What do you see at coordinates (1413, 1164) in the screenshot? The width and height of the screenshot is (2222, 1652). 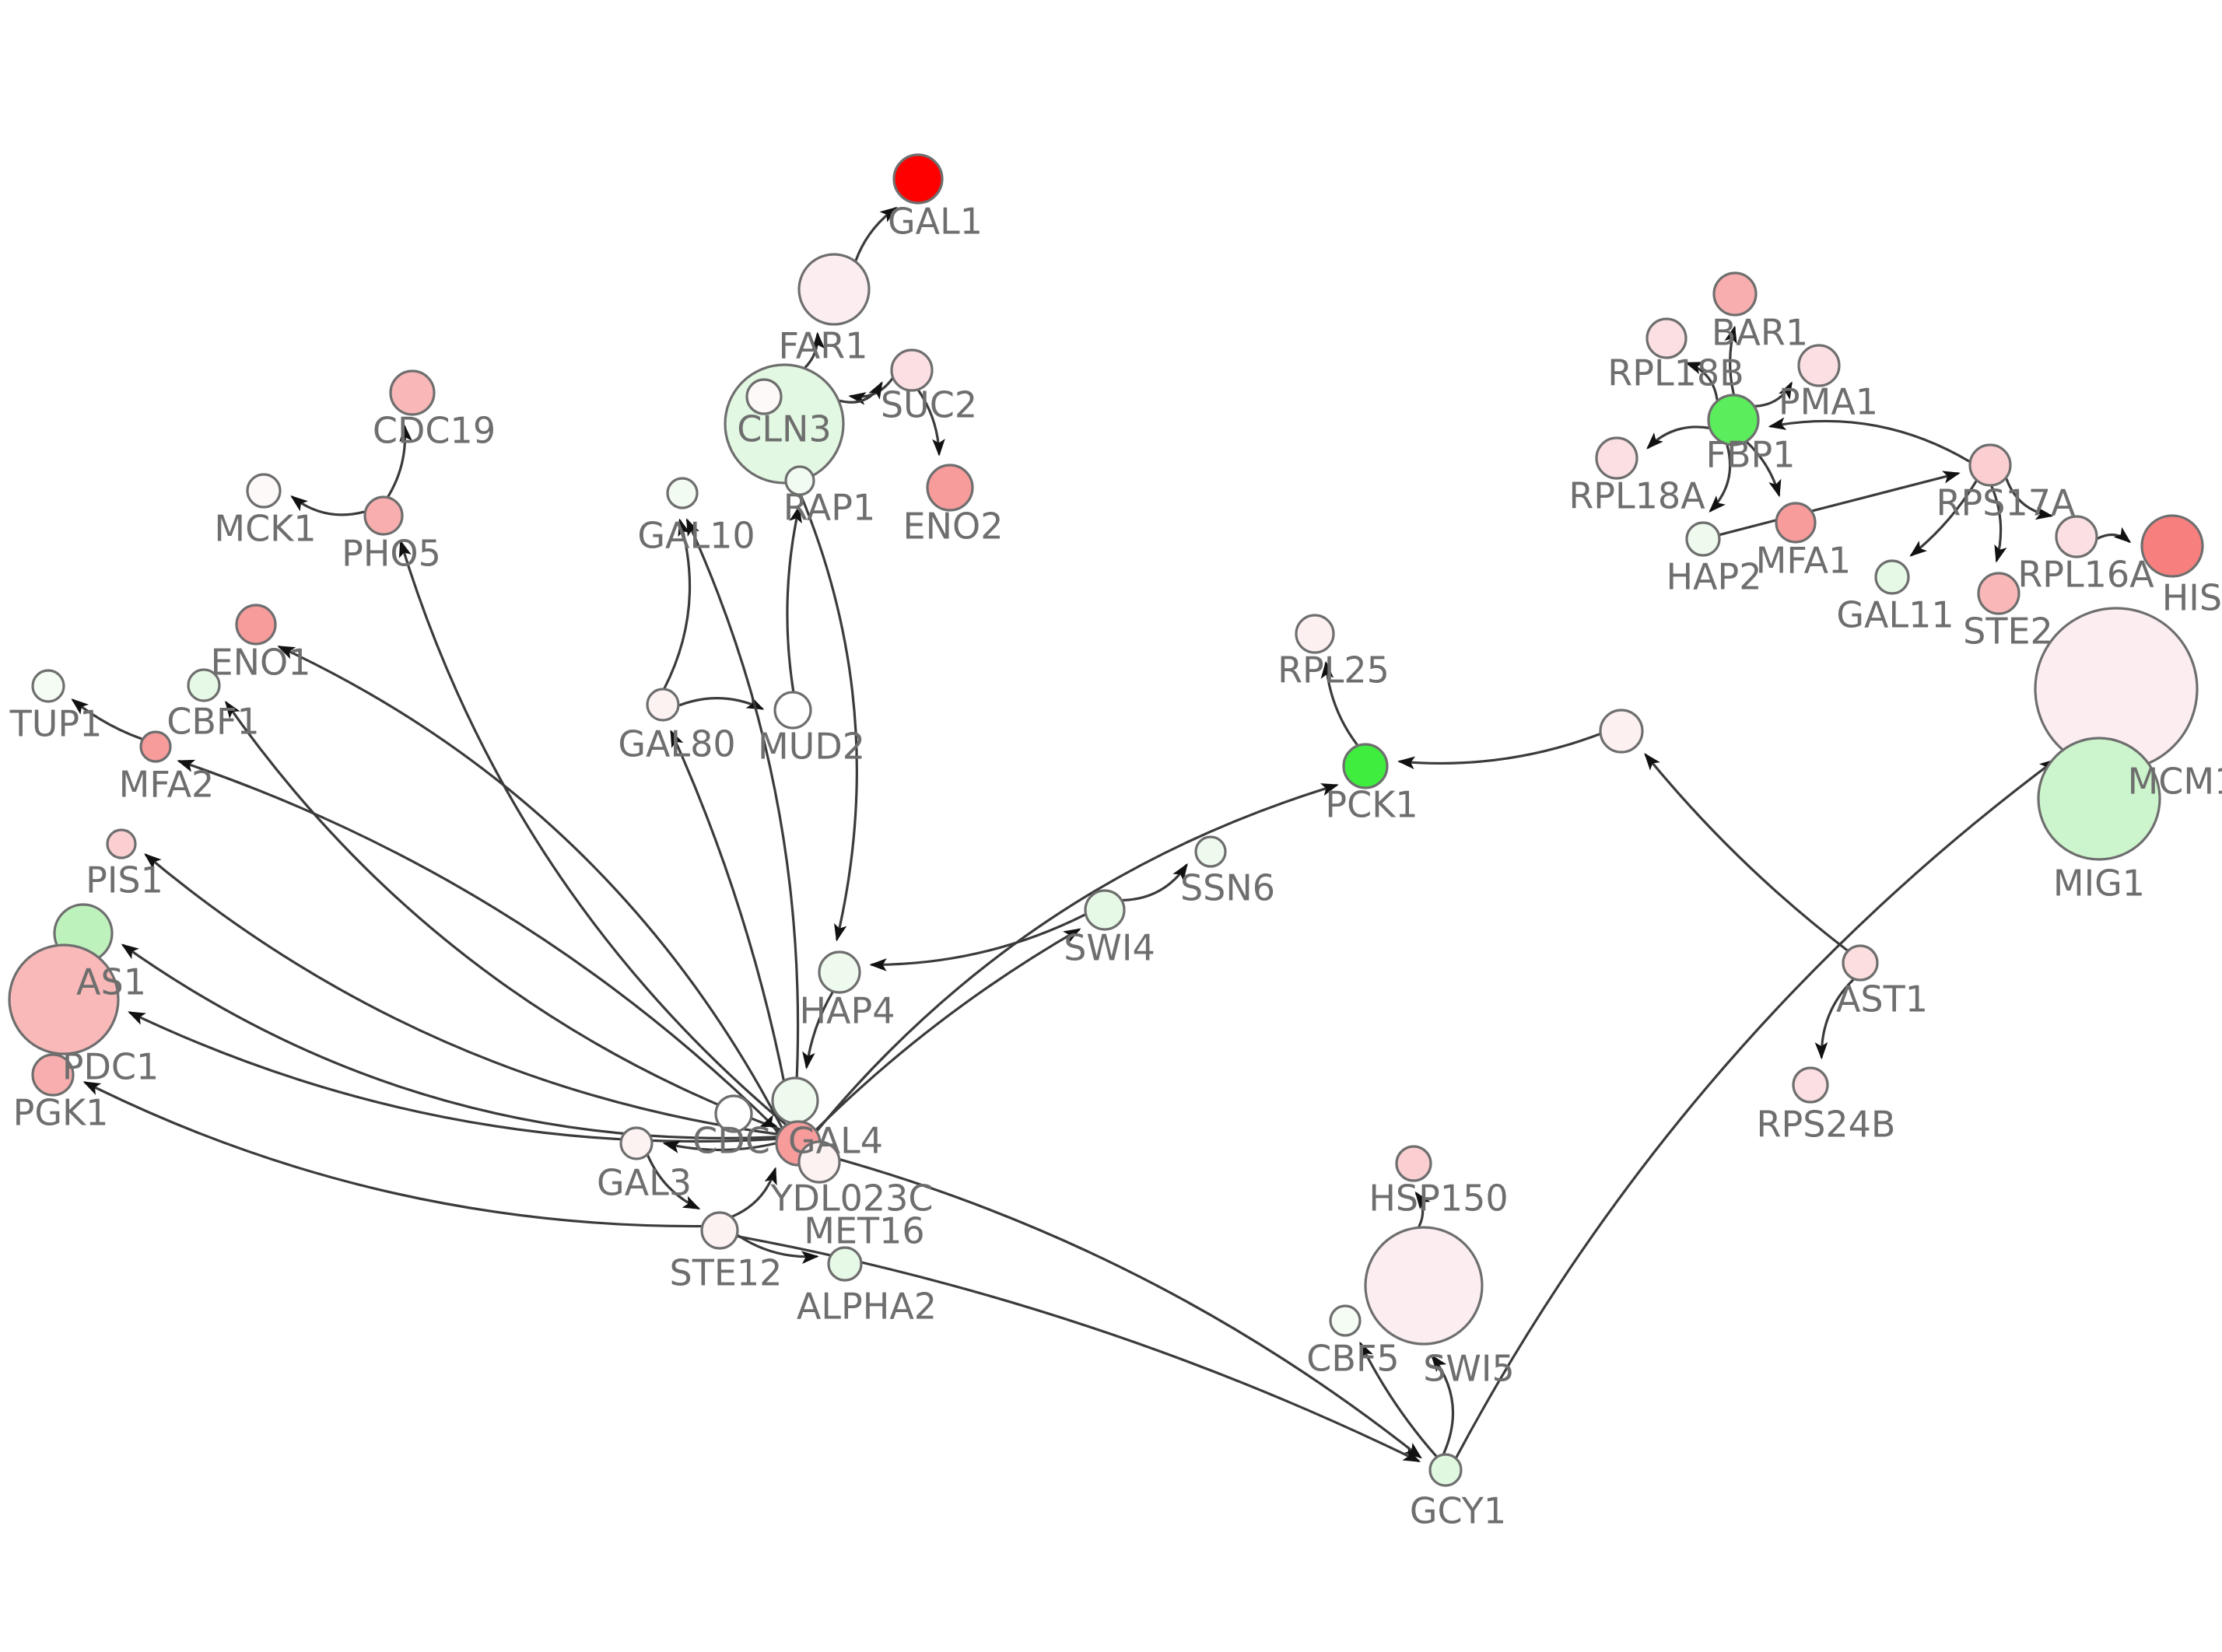 I see `node-hsp150` at bounding box center [1413, 1164].